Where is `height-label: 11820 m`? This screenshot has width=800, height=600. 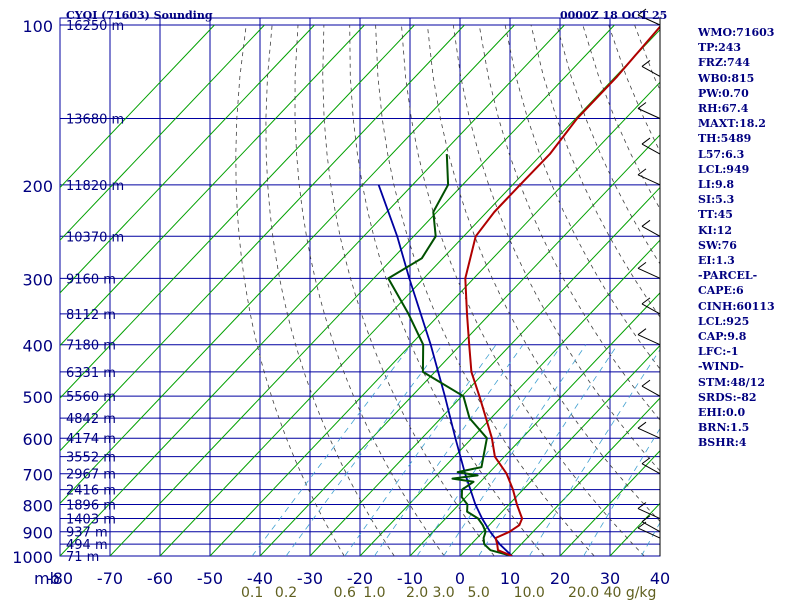 height-label: 11820 m is located at coordinates (95, 186).